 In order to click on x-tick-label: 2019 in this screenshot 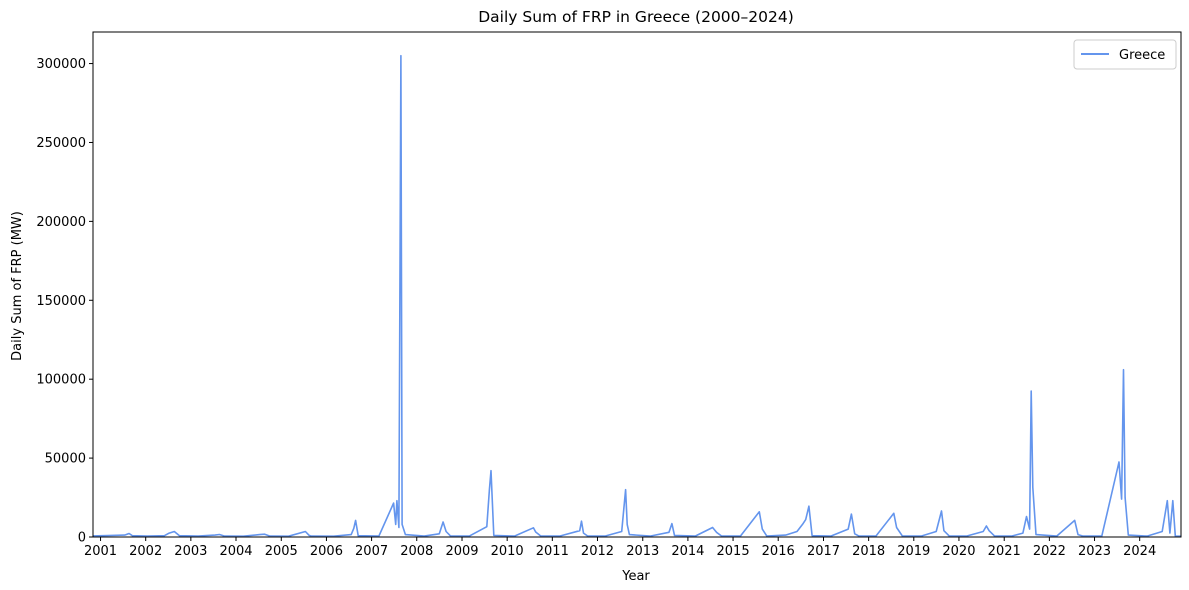, I will do `click(913, 551)`.